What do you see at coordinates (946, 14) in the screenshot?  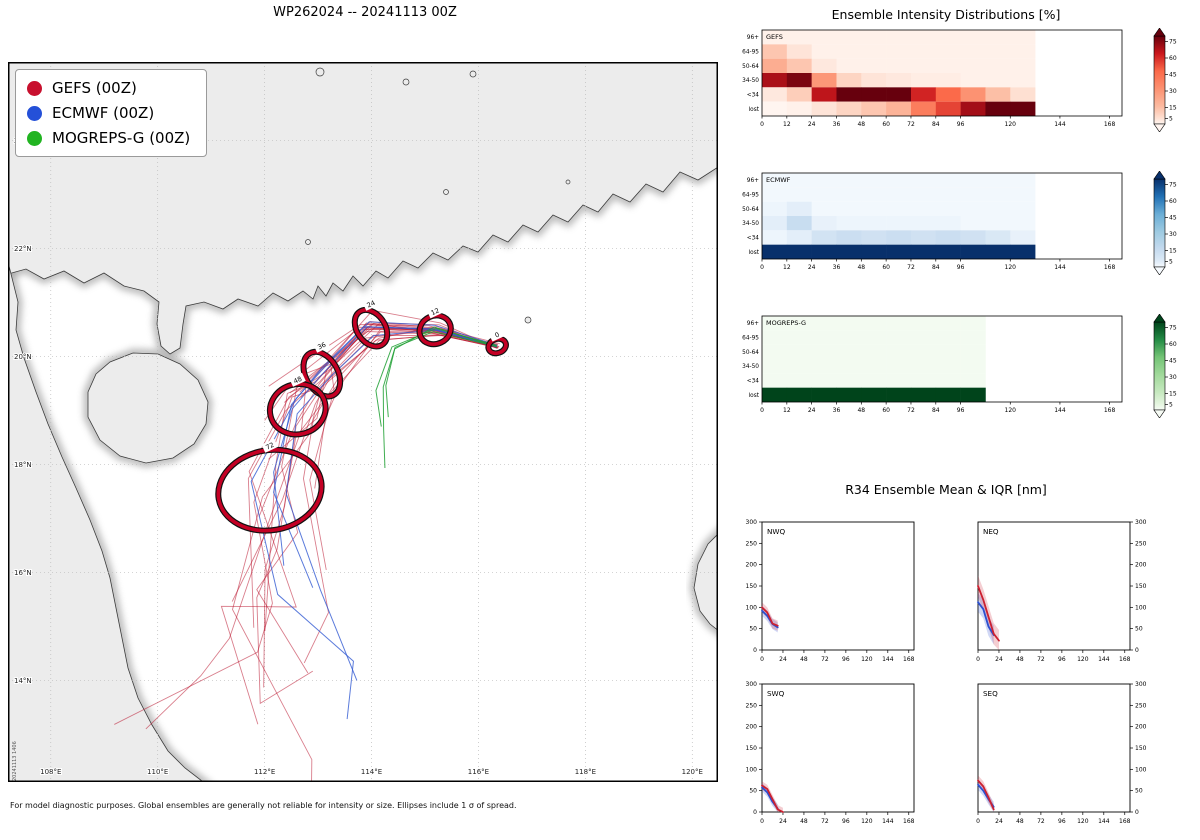 I see `intensity-section-title: Ensemble Intensity Distributions [%]` at bounding box center [946, 14].